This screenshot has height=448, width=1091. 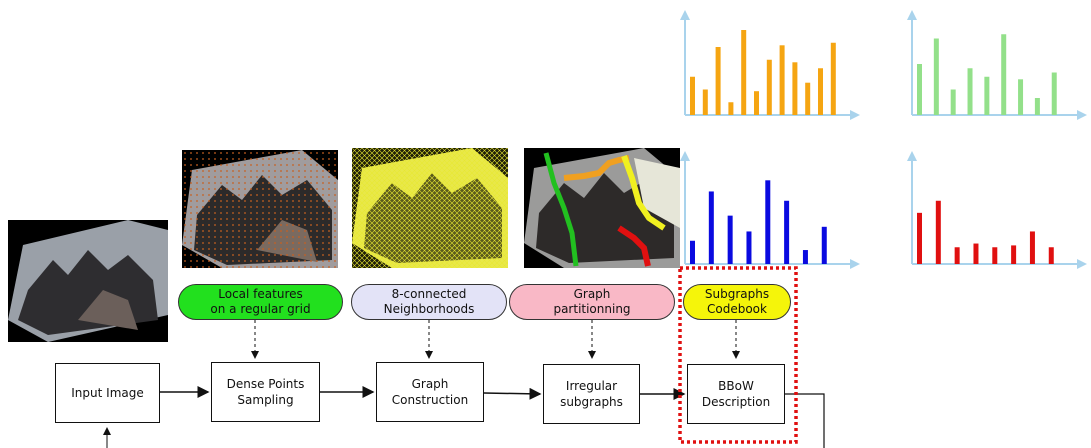 I want to click on partition-photo, so click(x=602, y=208).